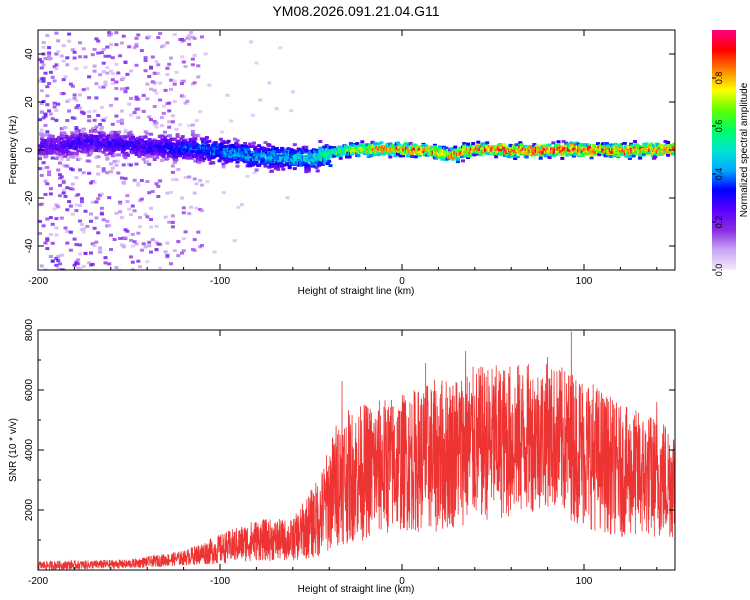  I want to click on y-tick-label: 2000, so click(29, 509).